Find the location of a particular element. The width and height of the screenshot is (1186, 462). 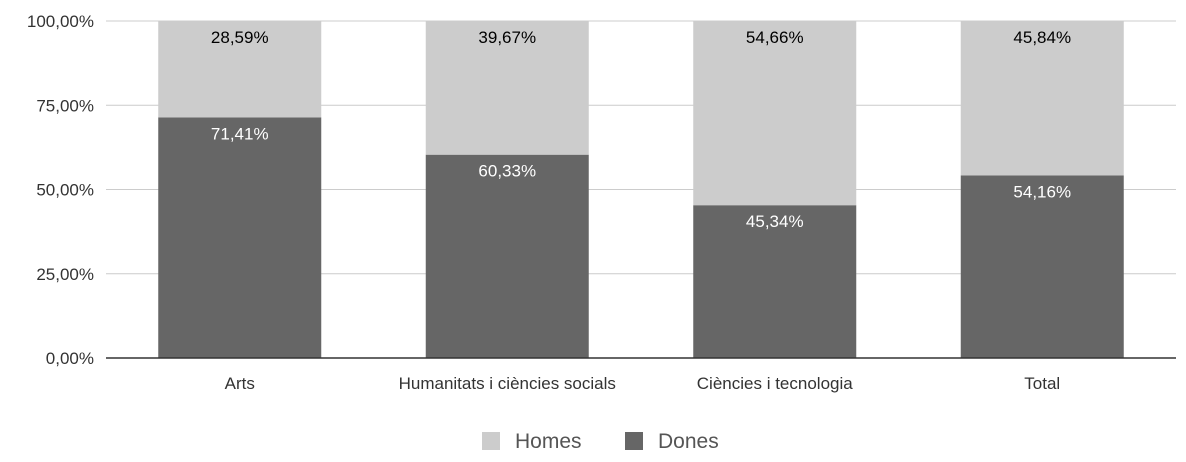

y-tick-label: 0,00% is located at coordinates (70, 358).